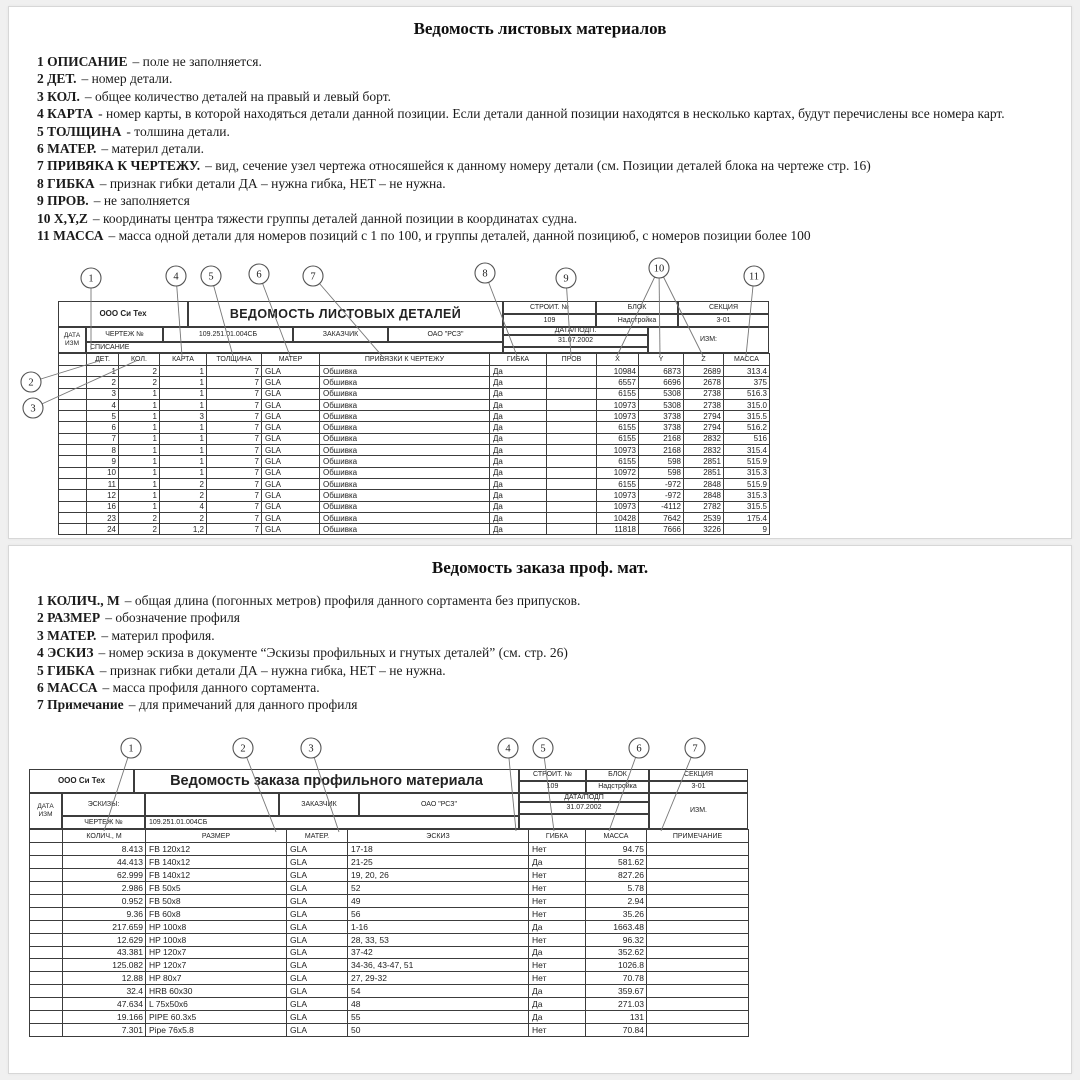 The height and width of the screenshot is (1080, 1080). What do you see at coordinates (216, 913) in the screenshot?
I see `table-cell: FB 60x8` at bounding box center [216, 913].